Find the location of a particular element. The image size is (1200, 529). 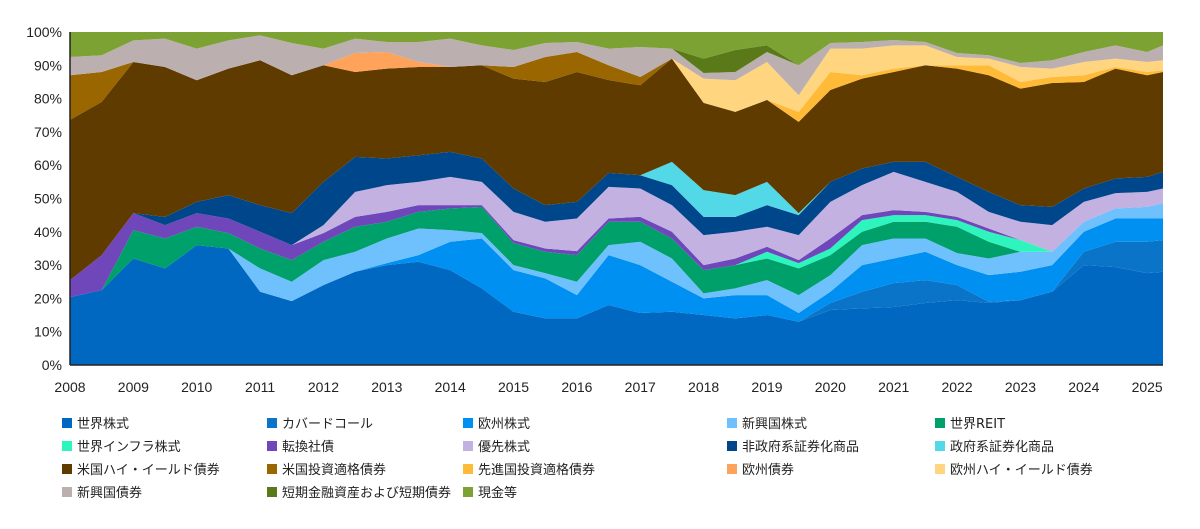

x-tick-label: 2018 is located at coordinates (703, 387).